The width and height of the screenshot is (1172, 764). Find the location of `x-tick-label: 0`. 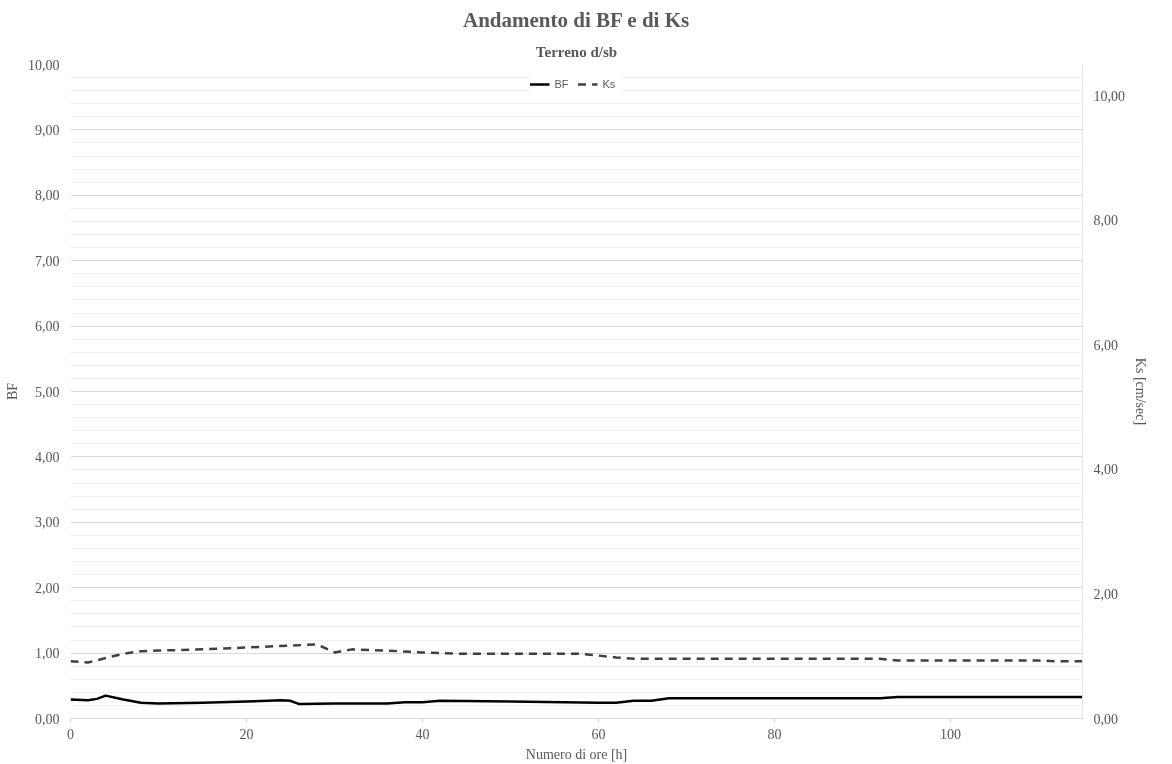

x-tick-label: 0 is located at coordinates (70, 734).